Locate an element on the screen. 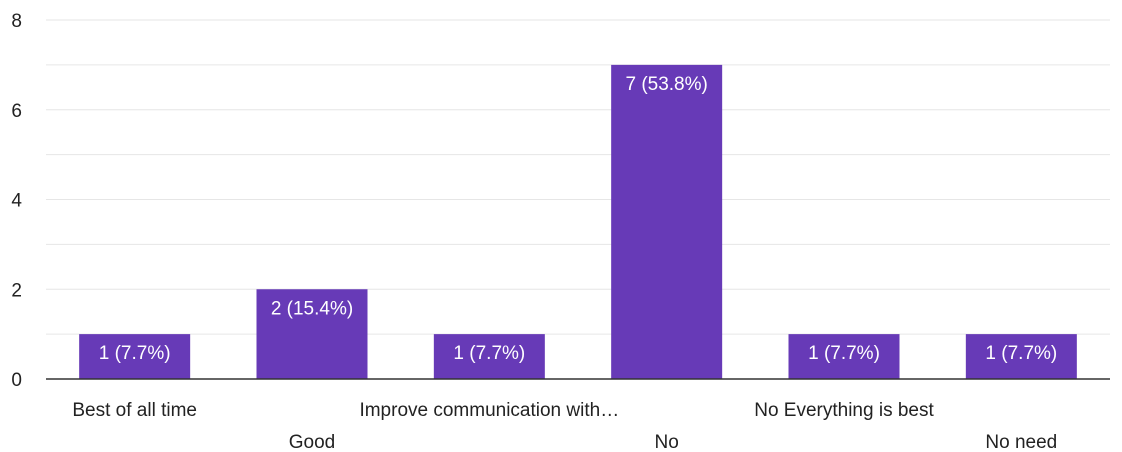 The width and height of the screenshot is (1122, 452). x-category-label: Best of all time is located at coordinates (134, 410).